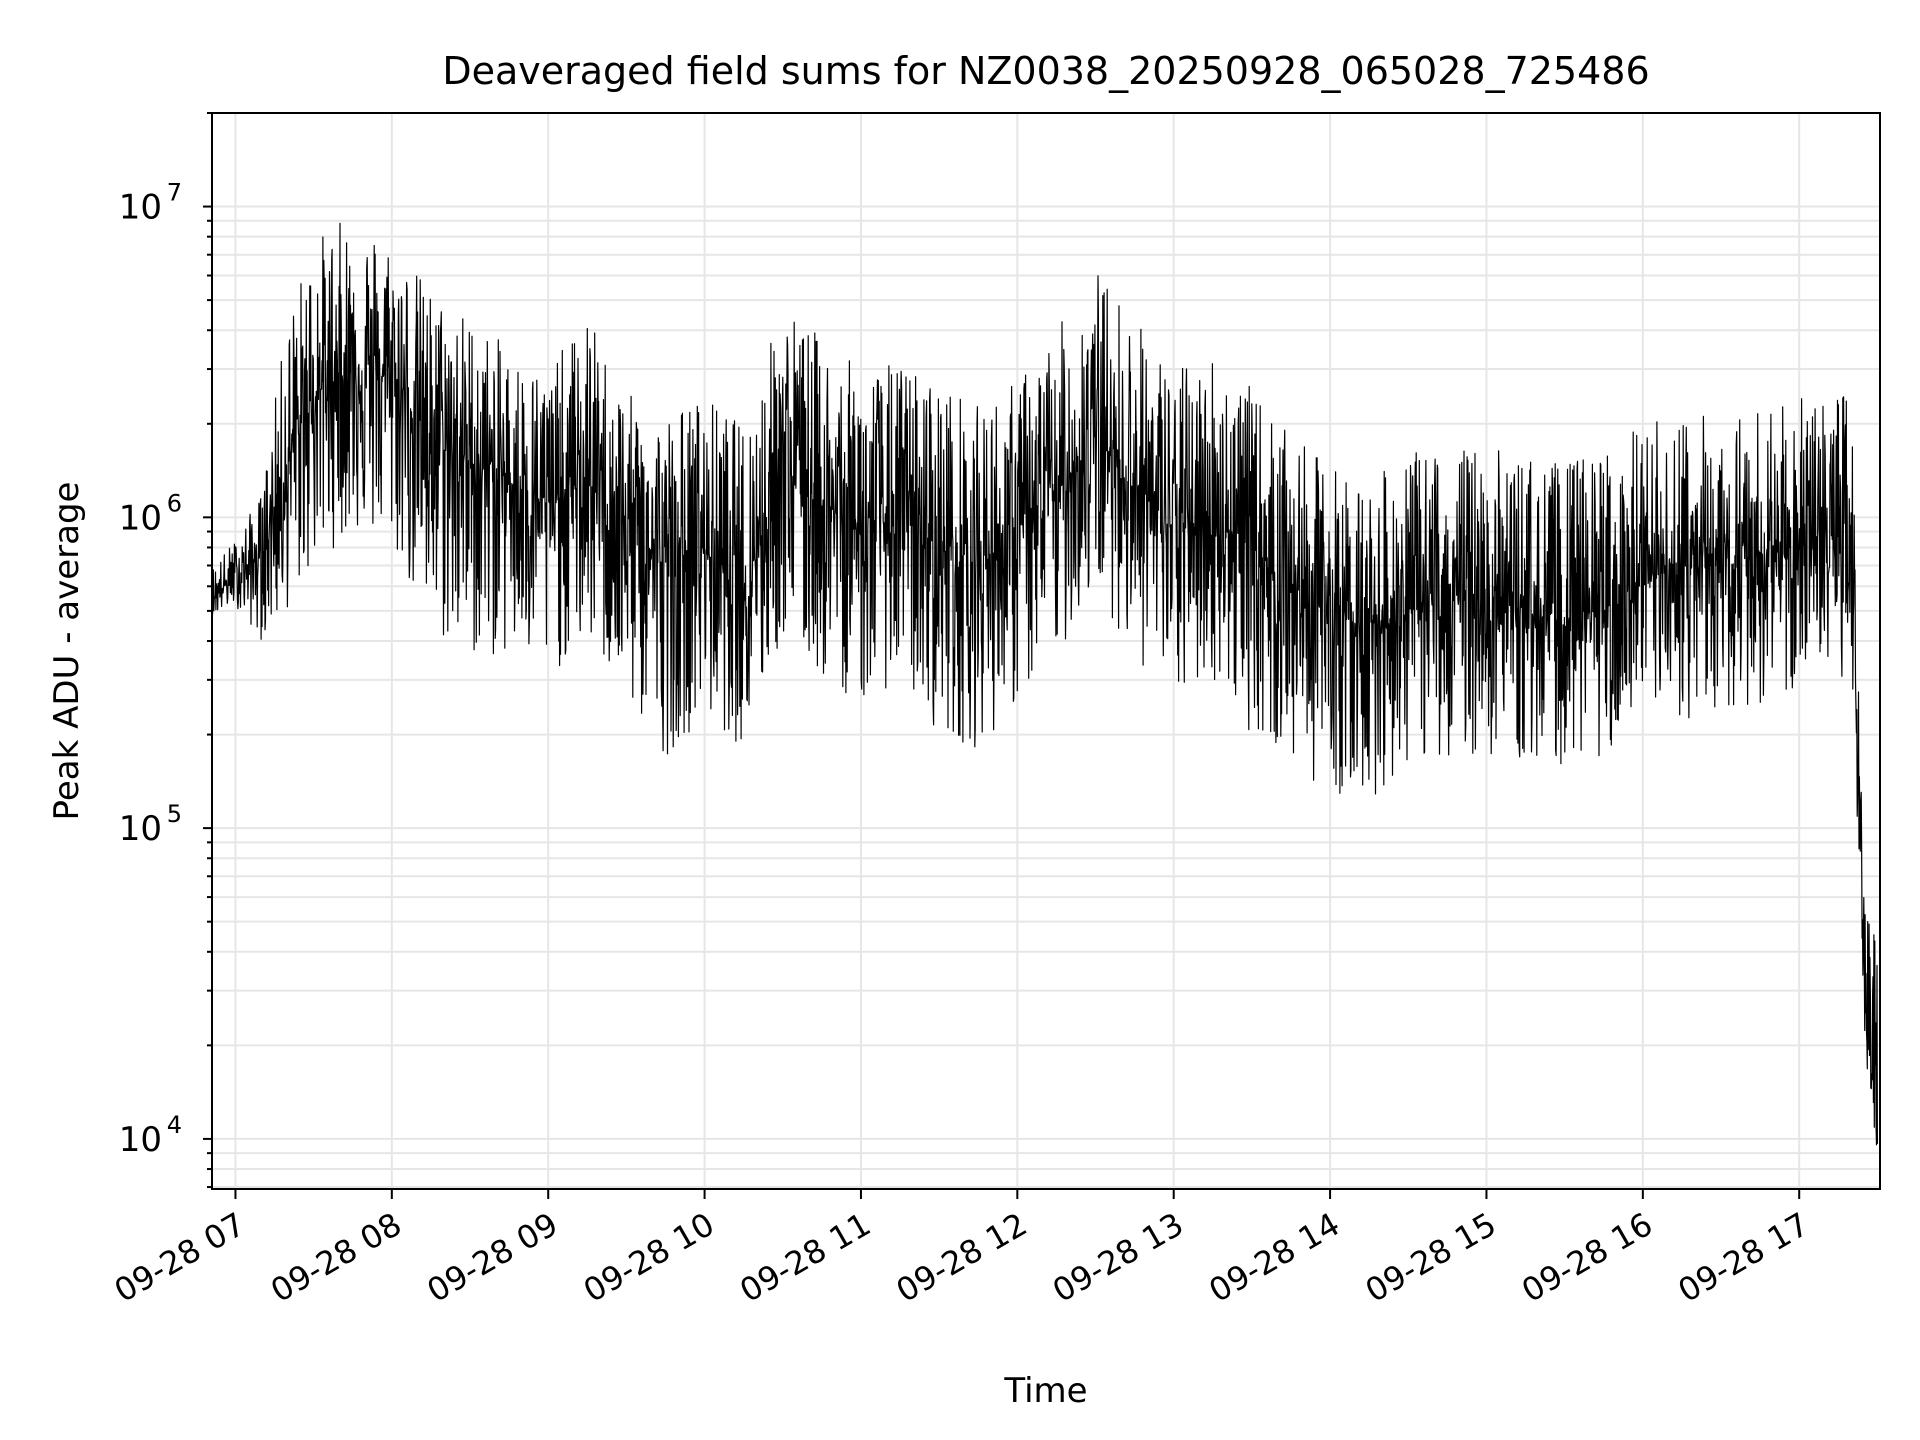  What do you see at coordinates (1045, 1391) in the screenshot?
I see `x-axis-label: Time` at bounding box center [1045, 1391].